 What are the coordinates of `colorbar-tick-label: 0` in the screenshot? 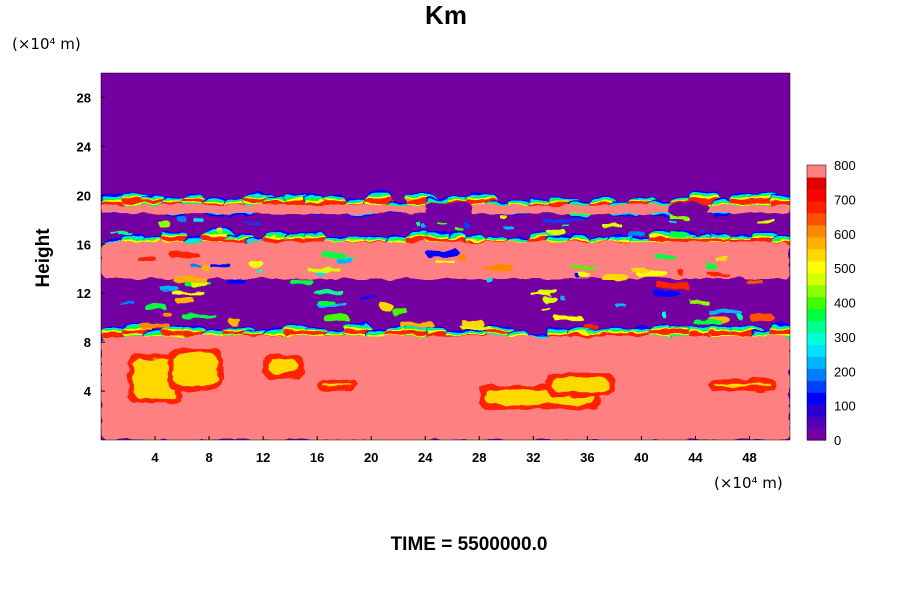 It's located at (837, 440).